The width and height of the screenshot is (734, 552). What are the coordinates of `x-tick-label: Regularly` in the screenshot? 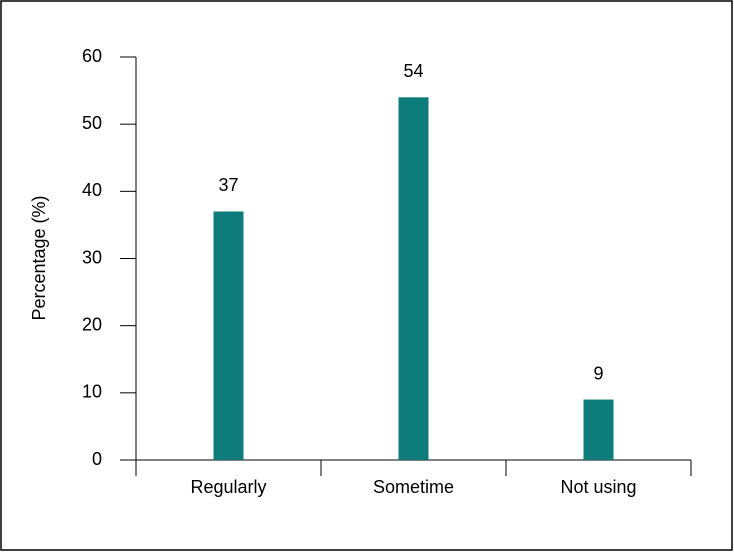 It's located at (228, 487).